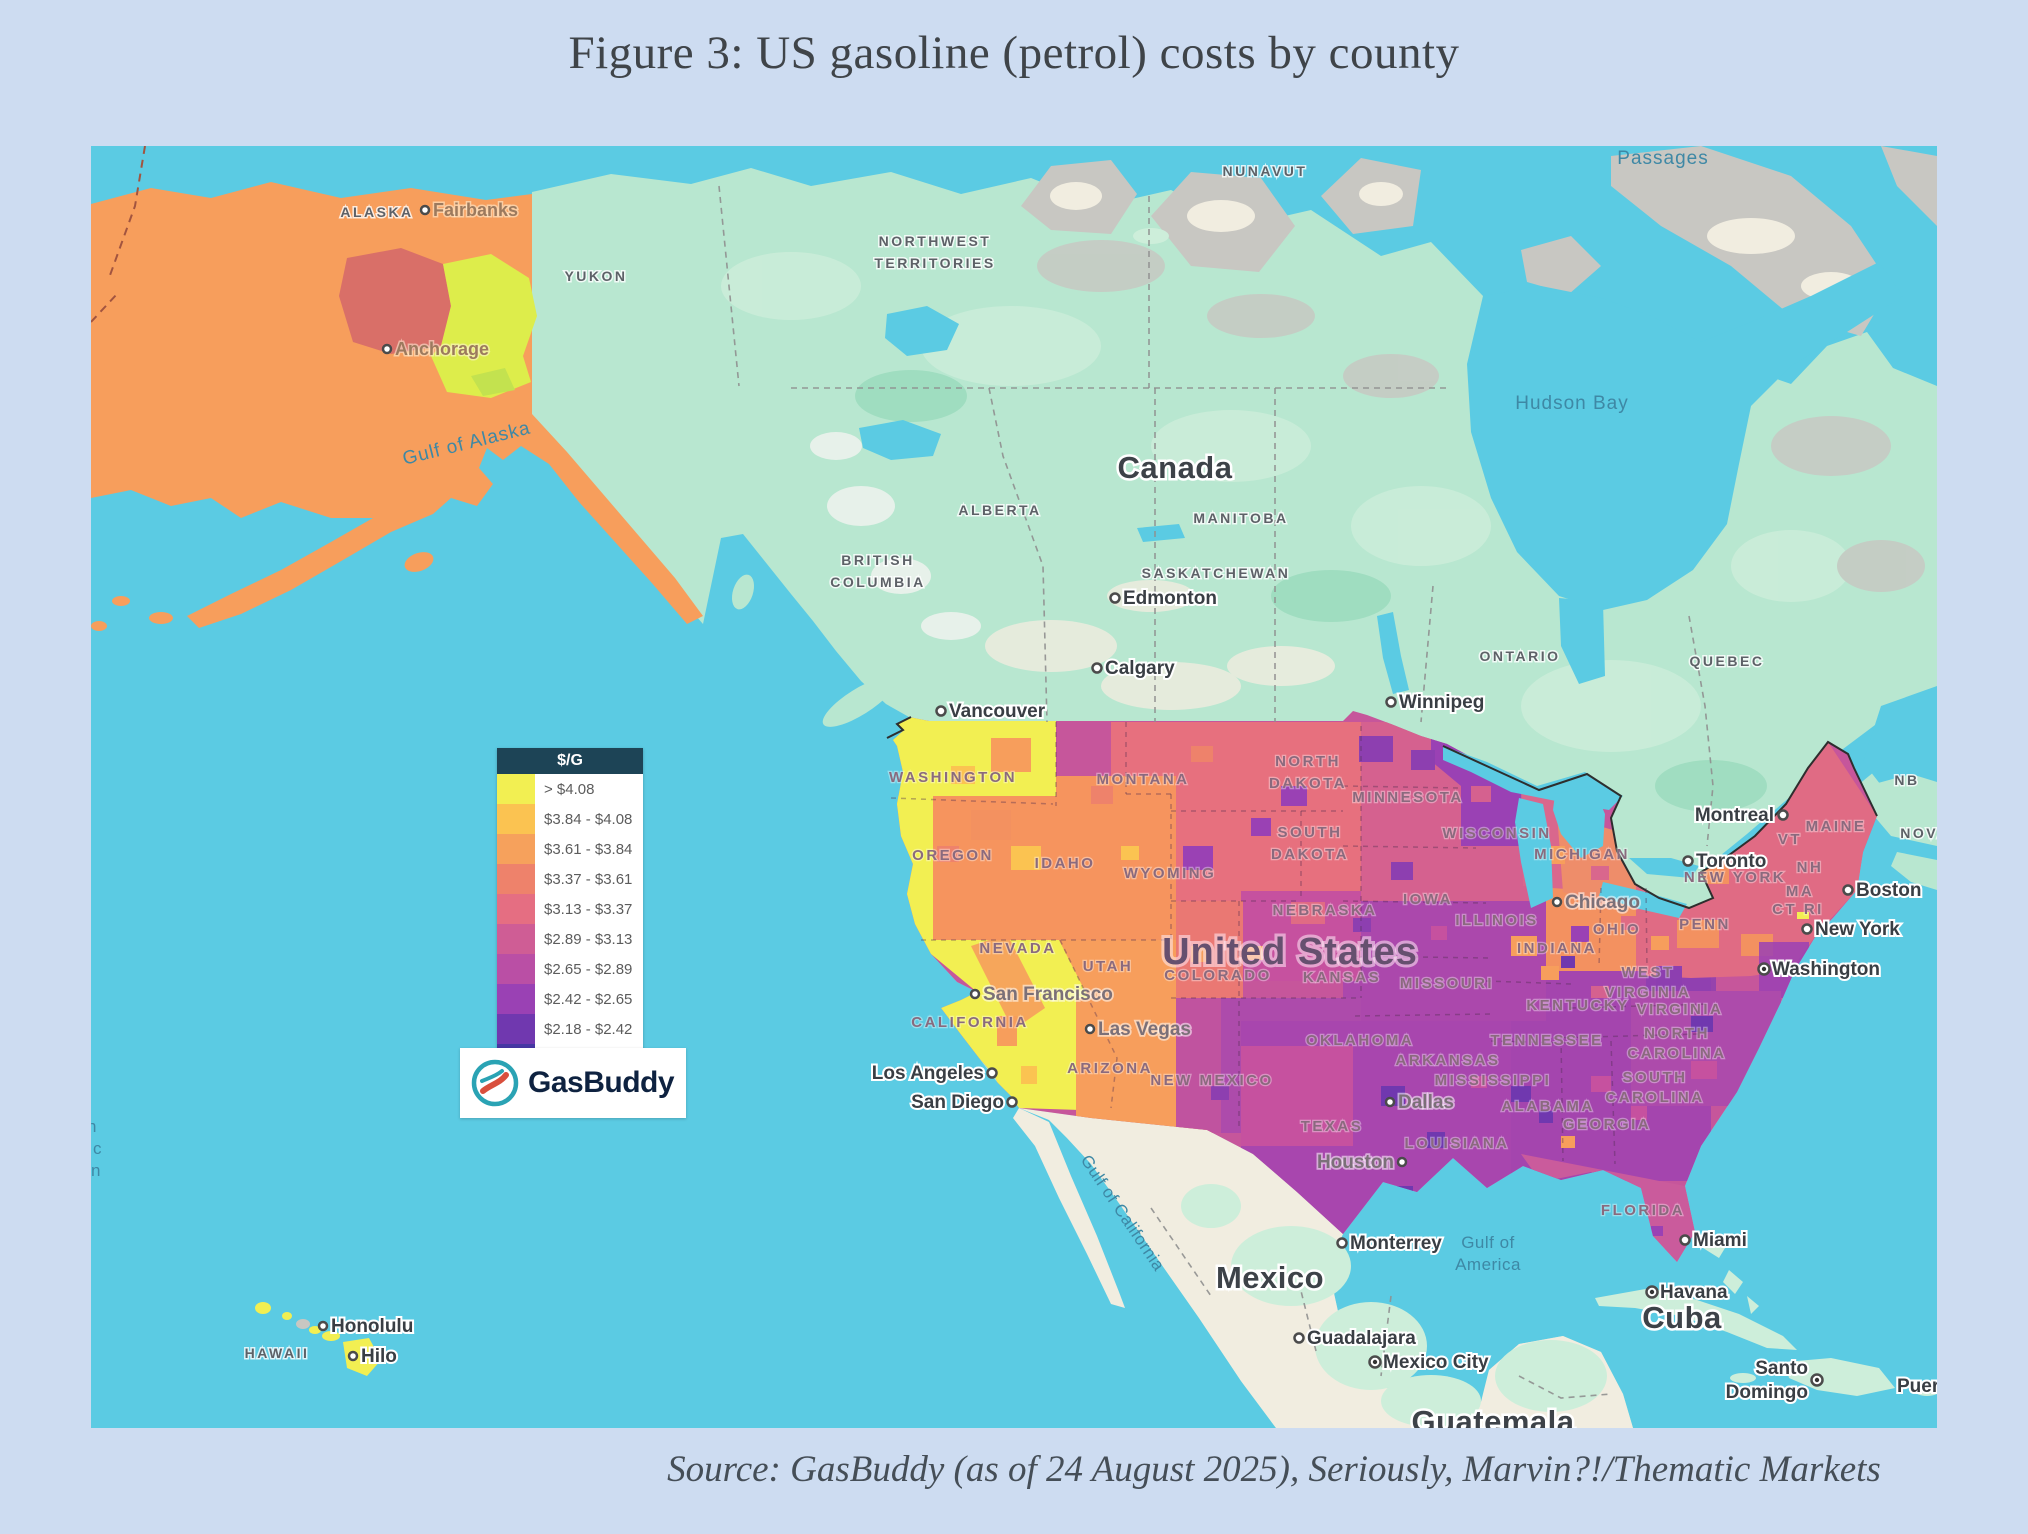  Describe the element at coordinates (570, 819) in the screenshot. I see `legend-row: $3.84 - $4.08` at that location.